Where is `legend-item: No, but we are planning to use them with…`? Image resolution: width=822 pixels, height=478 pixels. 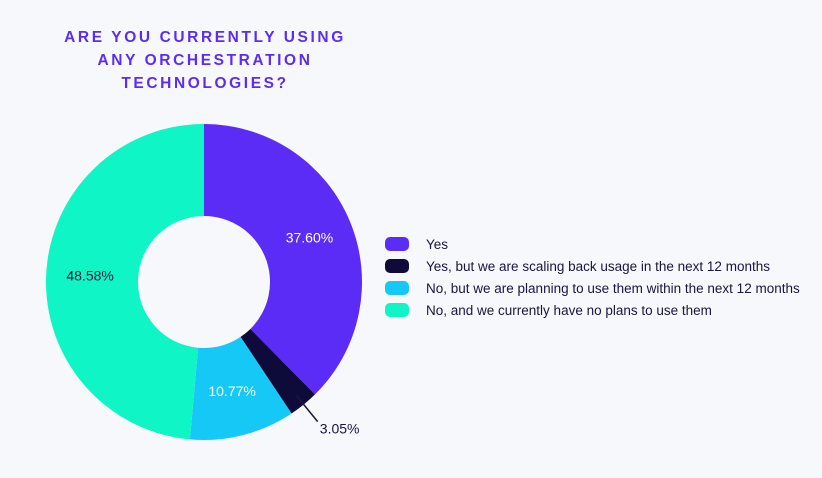
legend-item: No, but we are planning to use them with… is located at coordinates (592, 288).